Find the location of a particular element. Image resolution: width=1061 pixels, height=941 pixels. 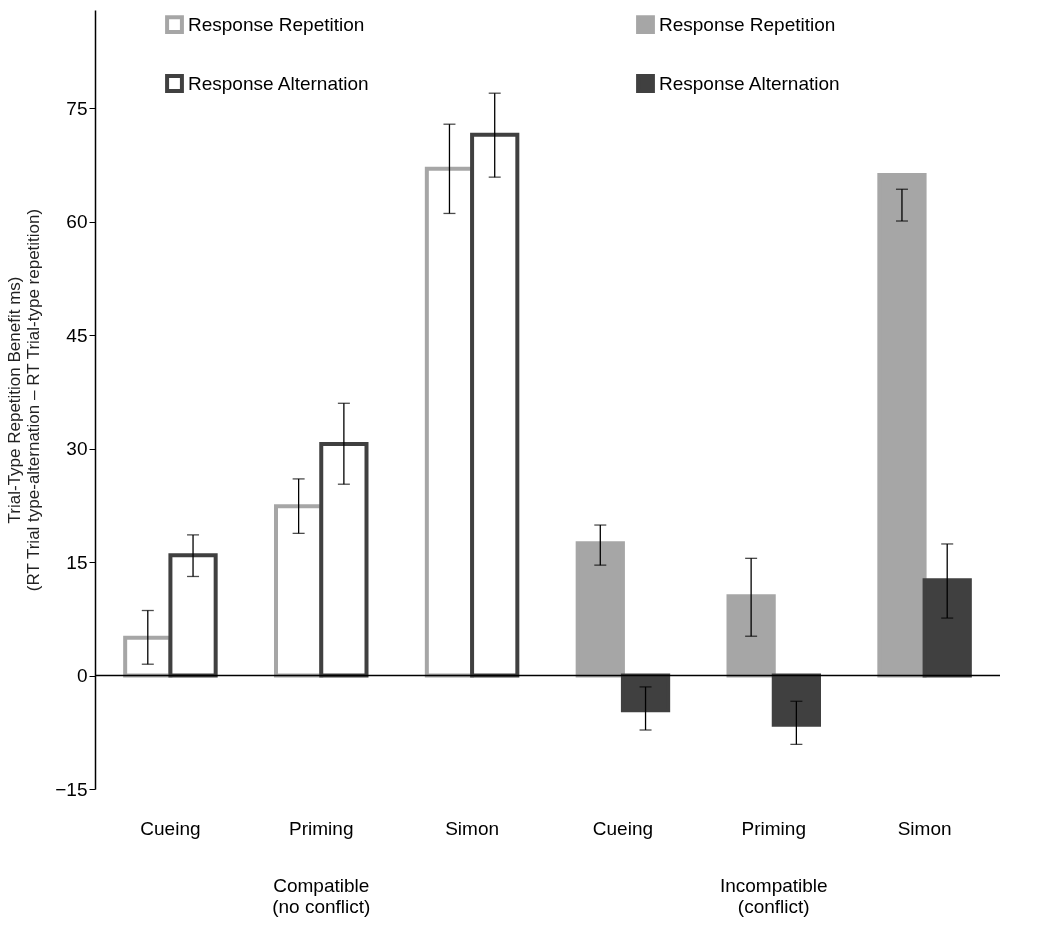

y-tick-label: 45 is located at coordinates (77, 335).